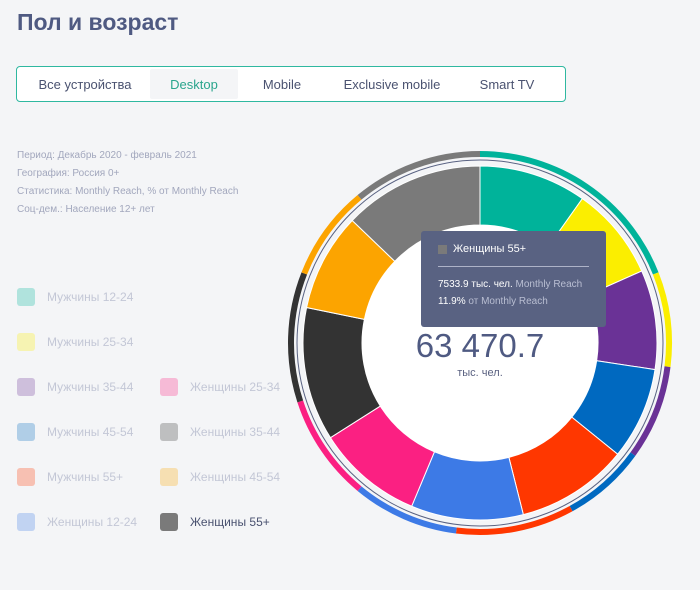 The image size is (700, 590). I want to click on meta-geography: География: Россия 0+, so click(68, 173).